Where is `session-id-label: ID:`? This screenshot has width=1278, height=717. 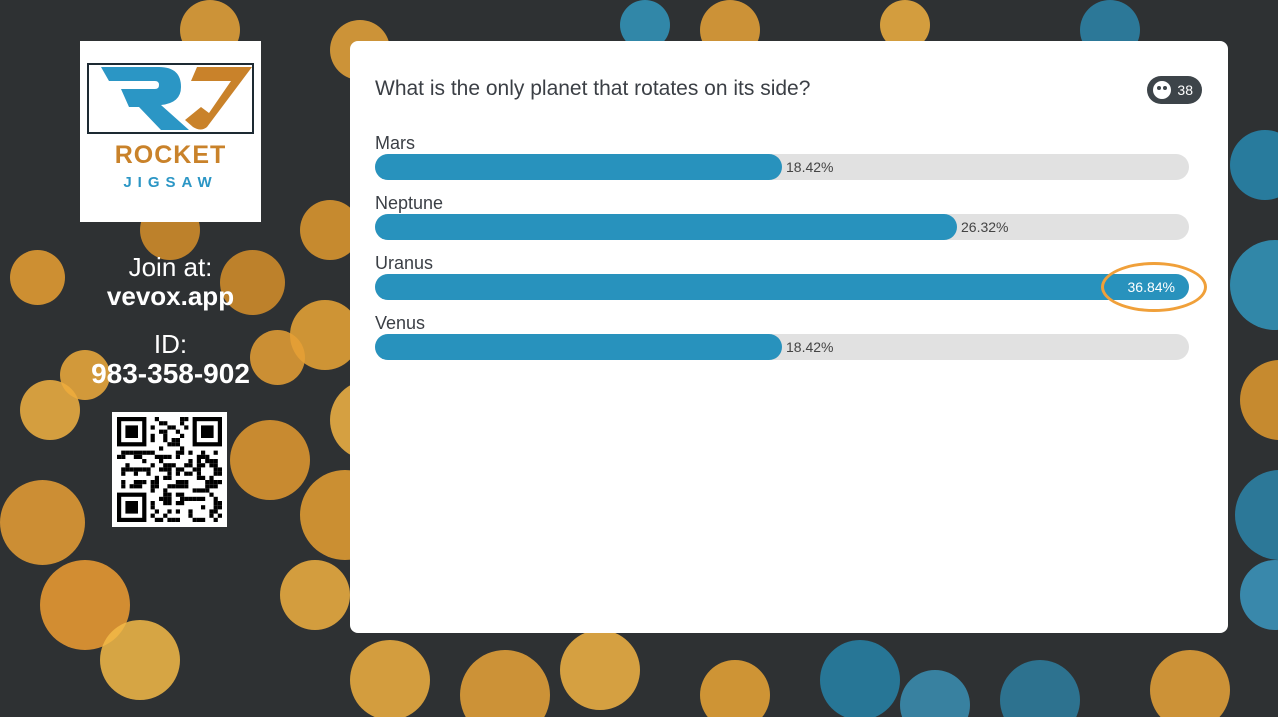
session-id-label: ID: is located at coordinates (170, 344).